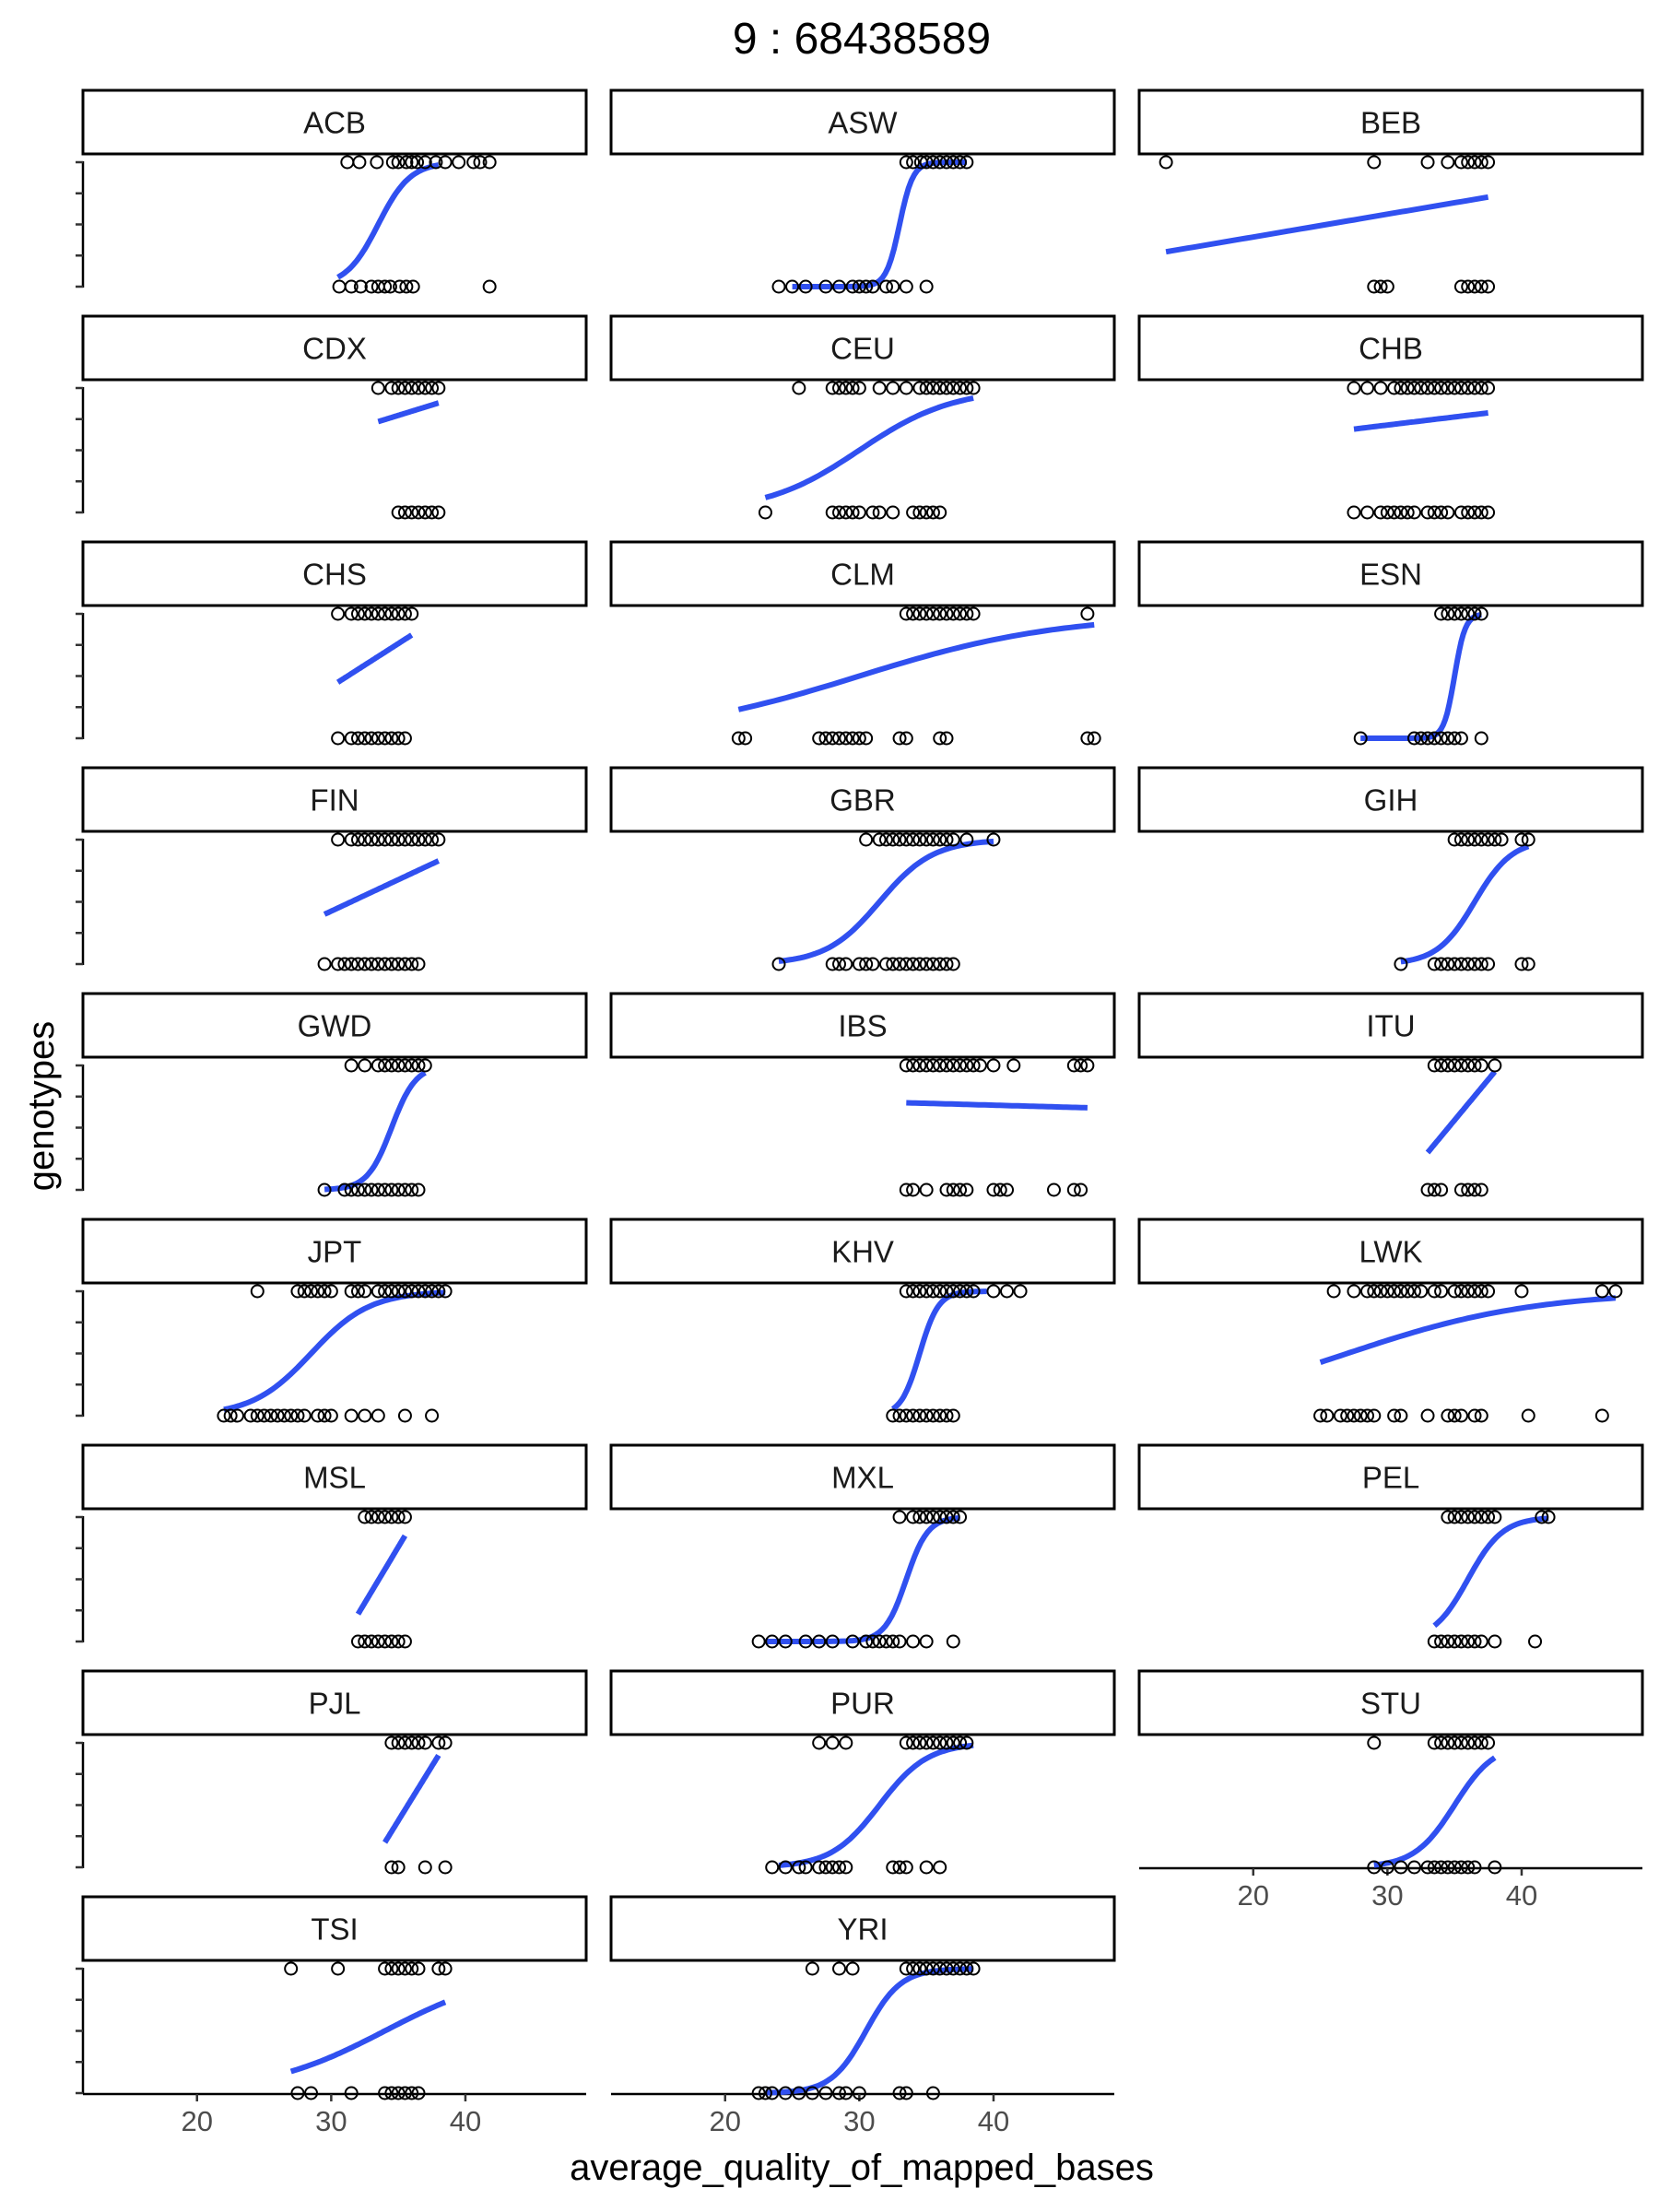 Image resolution: width=1659 pixels, height=2212 pixels. Describe the element at coordinates (862, 1546) in the screenshot. I see `facet-panel-mxl: MXL` at that location.